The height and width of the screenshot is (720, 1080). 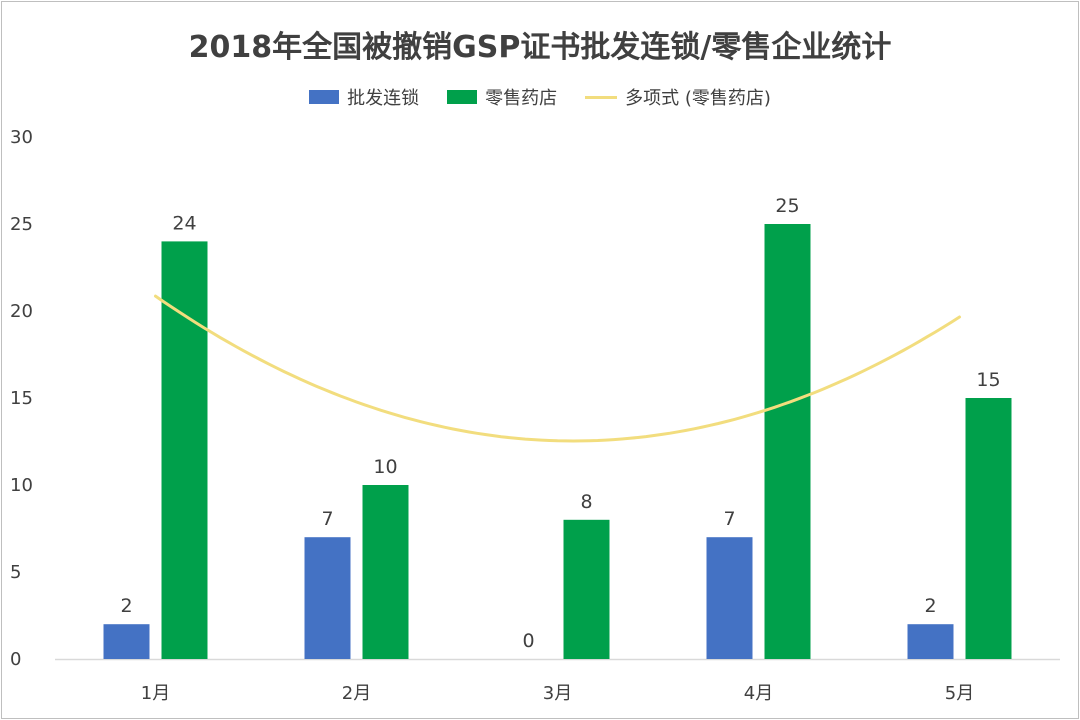 I want to click on y-tick-label: 25, so click(x=21, y=224).